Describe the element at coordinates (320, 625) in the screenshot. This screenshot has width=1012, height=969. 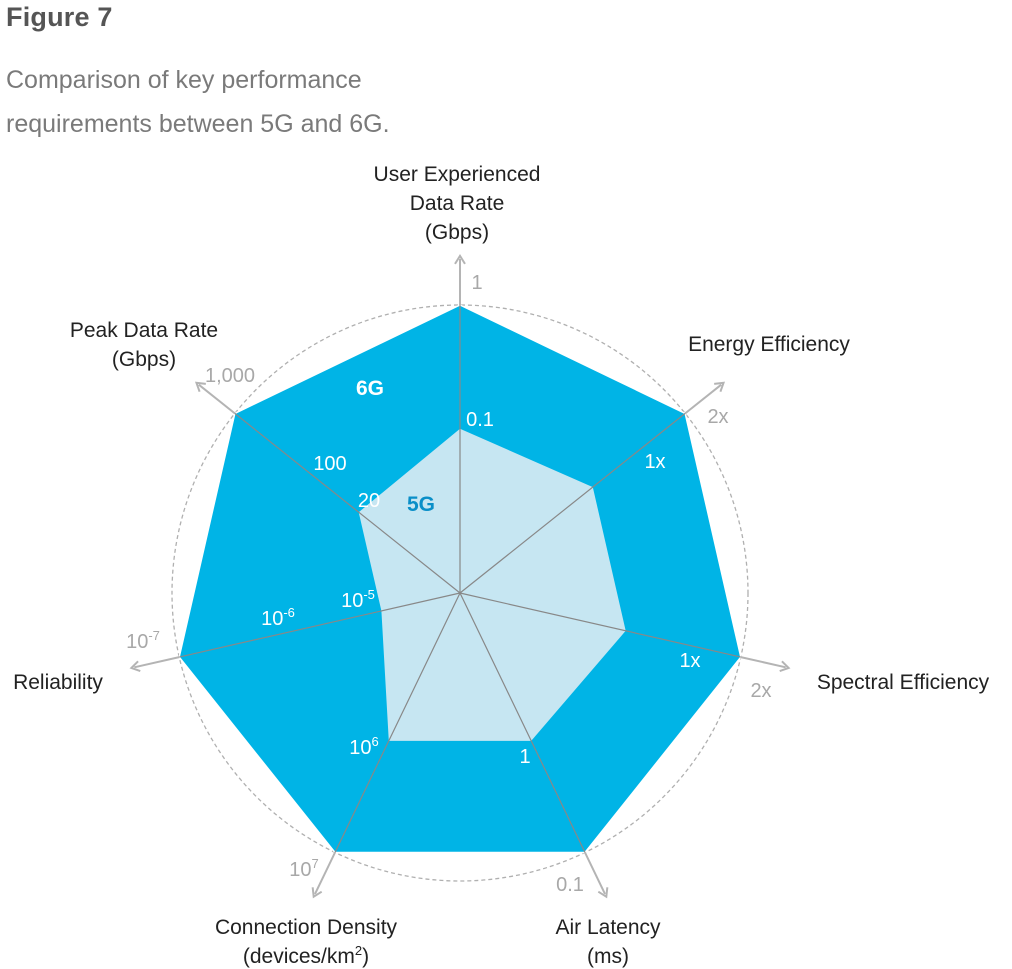
I see `axis-line-reliability` at that location.